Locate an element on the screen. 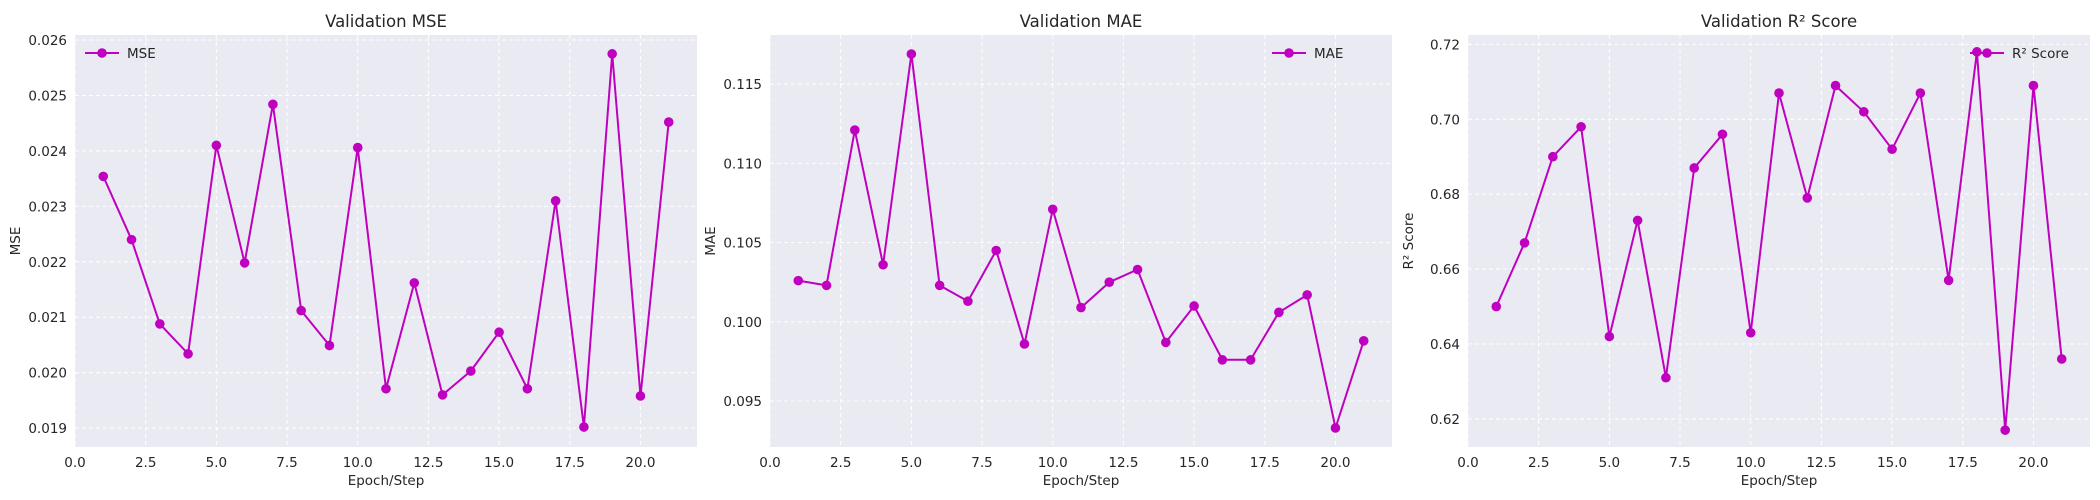 The image size is (2100, 500). chart-title: Validation R² Score is located at coordinates (1779, 21).